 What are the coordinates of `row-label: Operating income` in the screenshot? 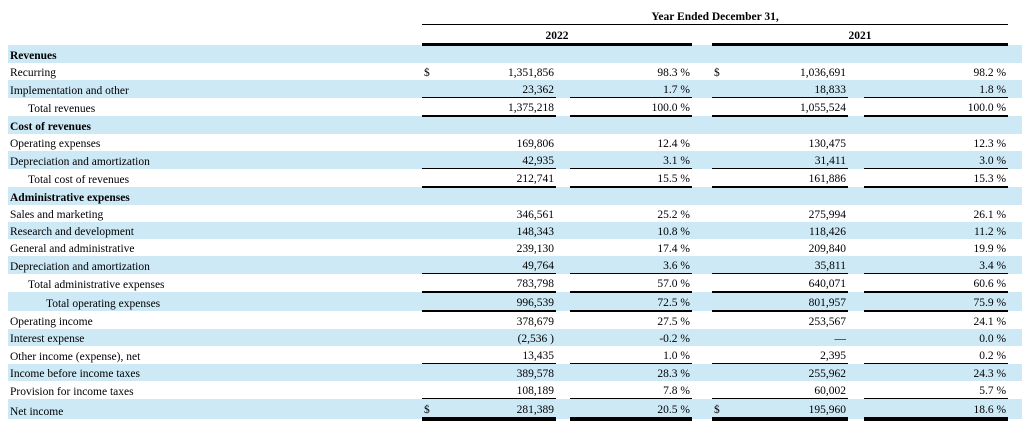 It's located at (51, 322).